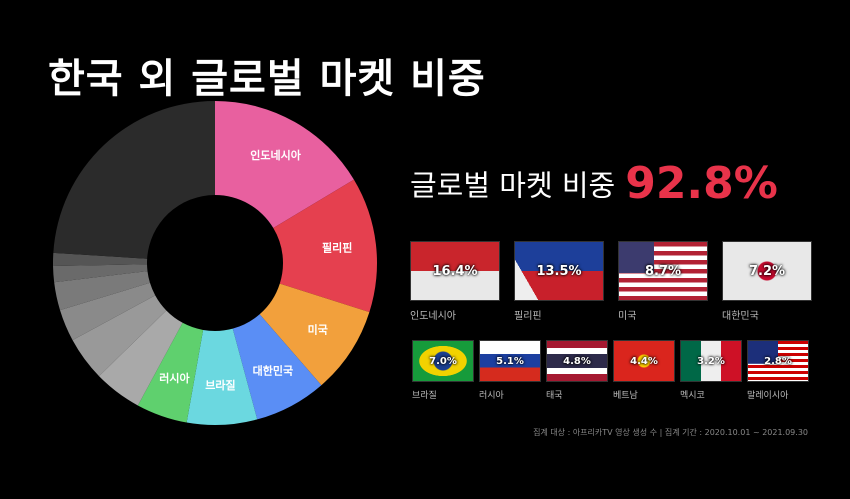 Image resolution: width=850 pixels, height=499 pixels. I want to click on share-label: 4.4%, so click(644, 361).